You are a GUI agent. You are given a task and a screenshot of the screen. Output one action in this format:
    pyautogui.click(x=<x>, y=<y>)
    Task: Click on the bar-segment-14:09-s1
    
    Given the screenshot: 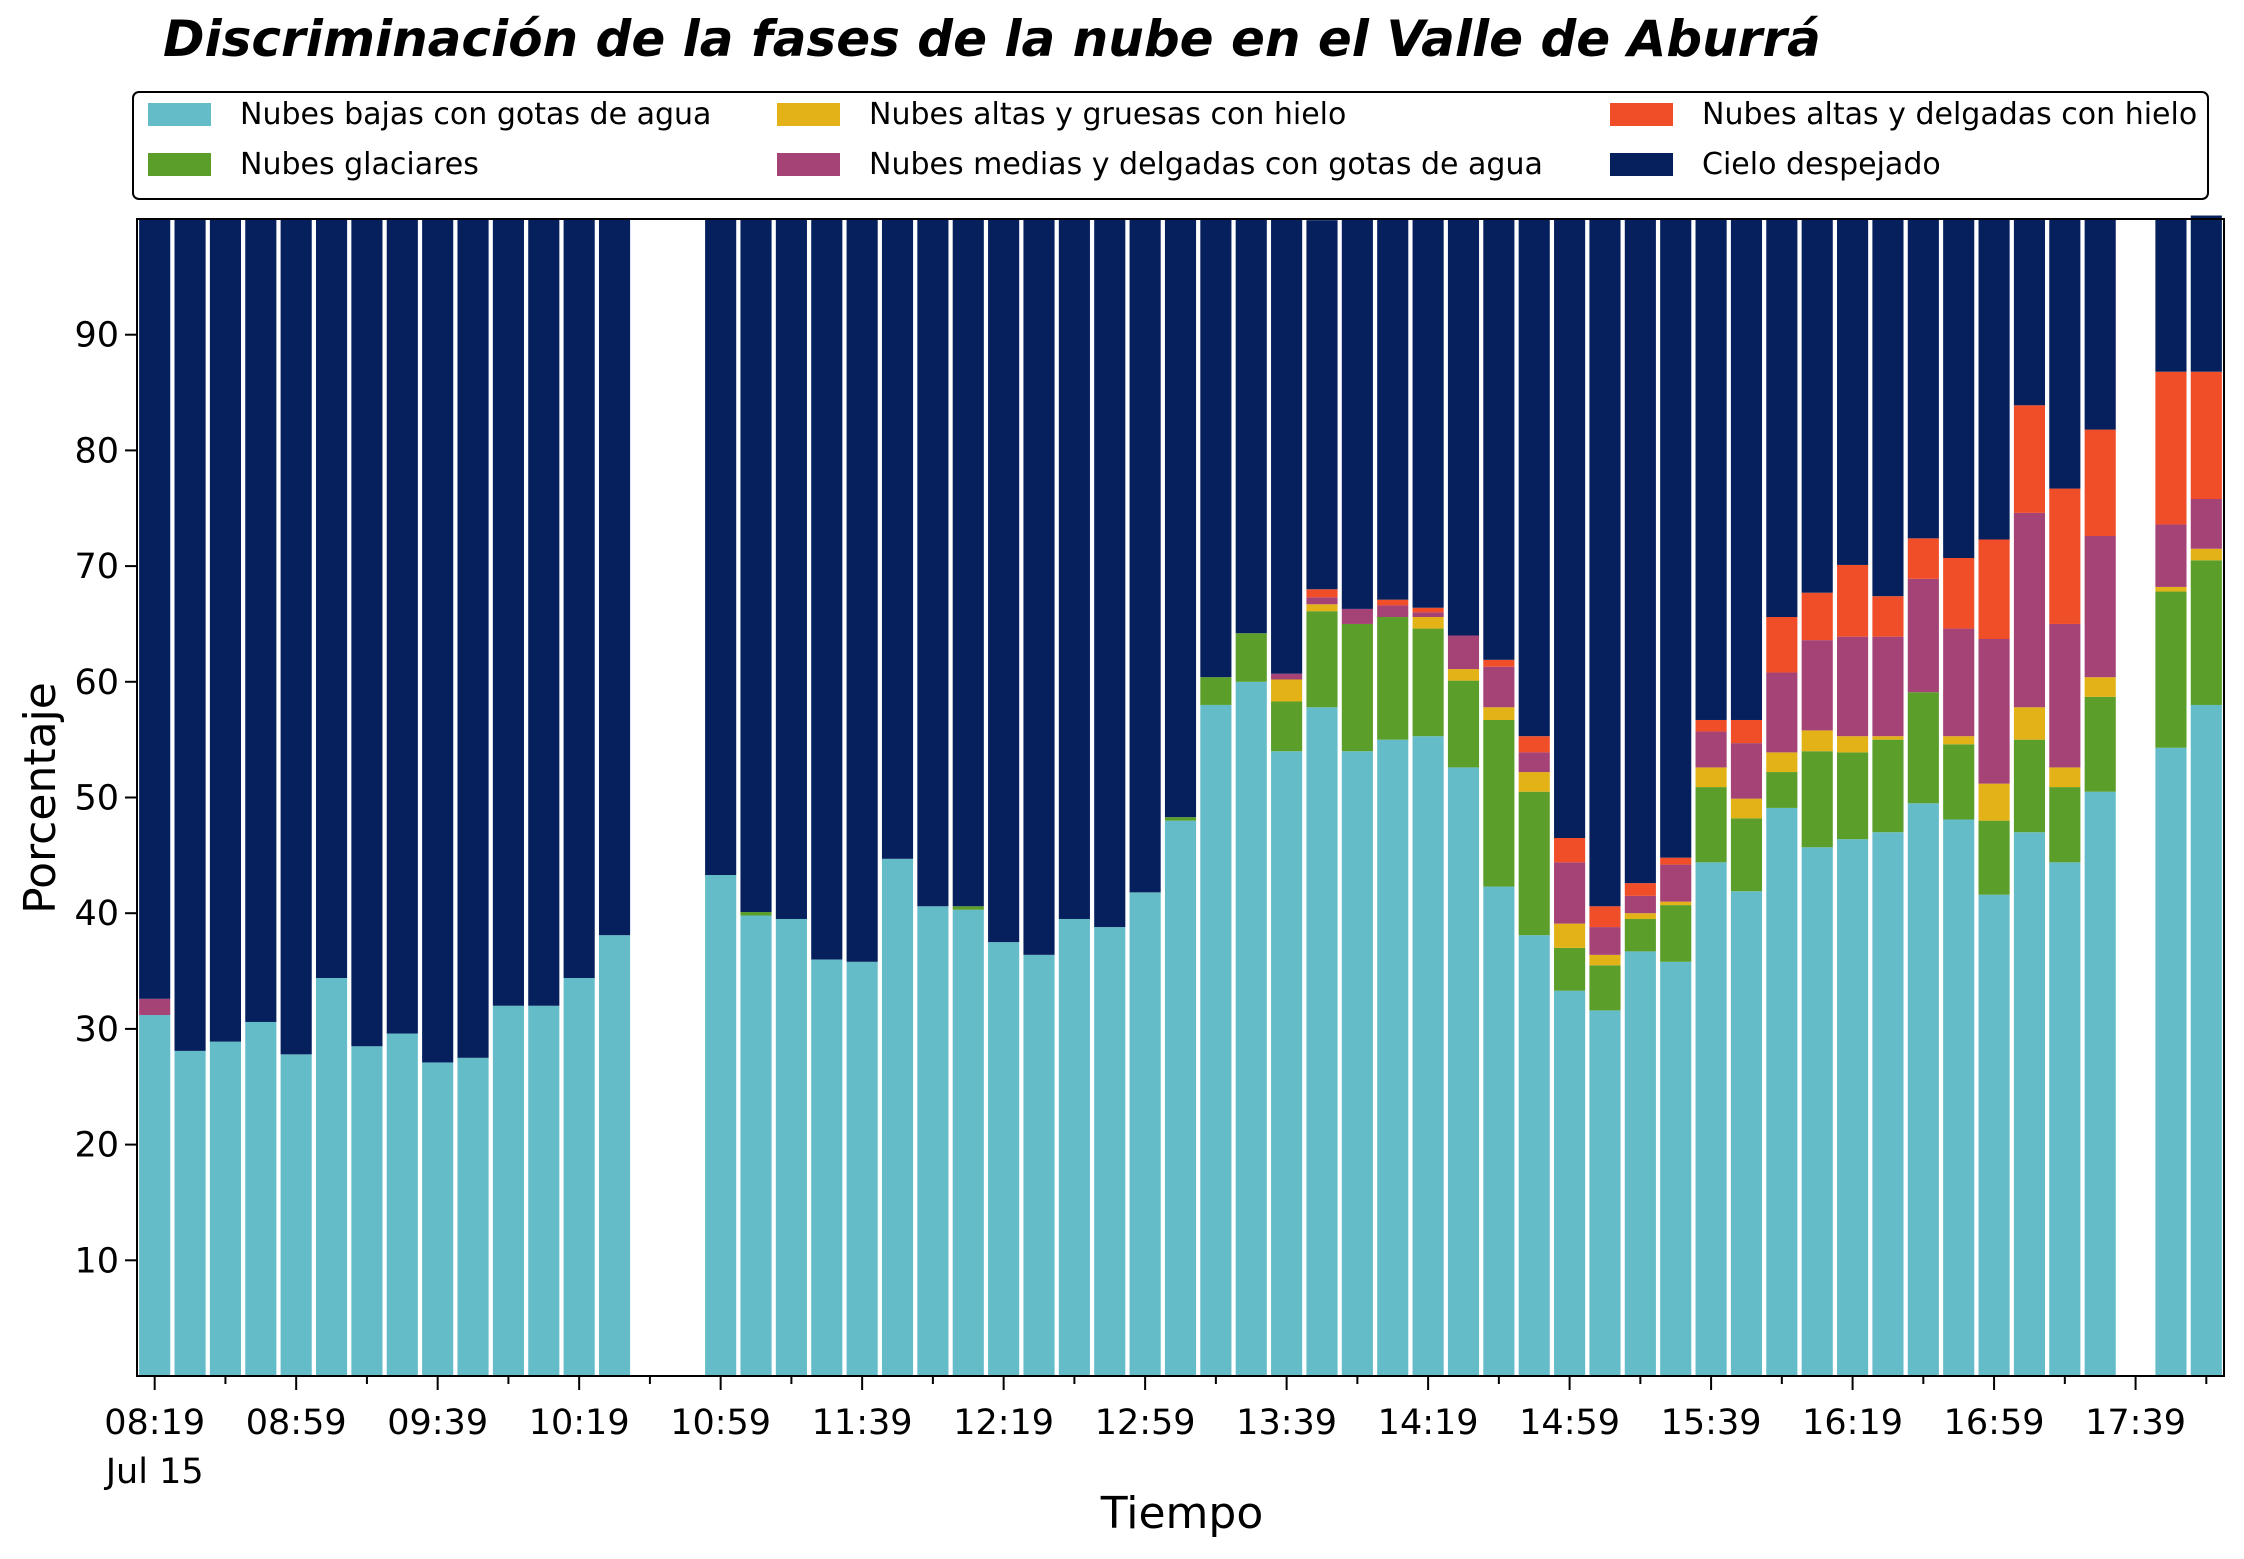 What is the action you would take?
    pyautogui.click(x=1393, y=678)
    